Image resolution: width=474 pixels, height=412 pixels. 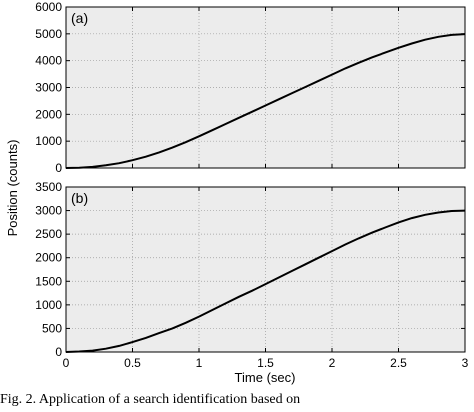 What do you see at coordinates (265, 363) in the screenshot?
I see `x-tick-label: 1.5` at bounding box center [265, 363].